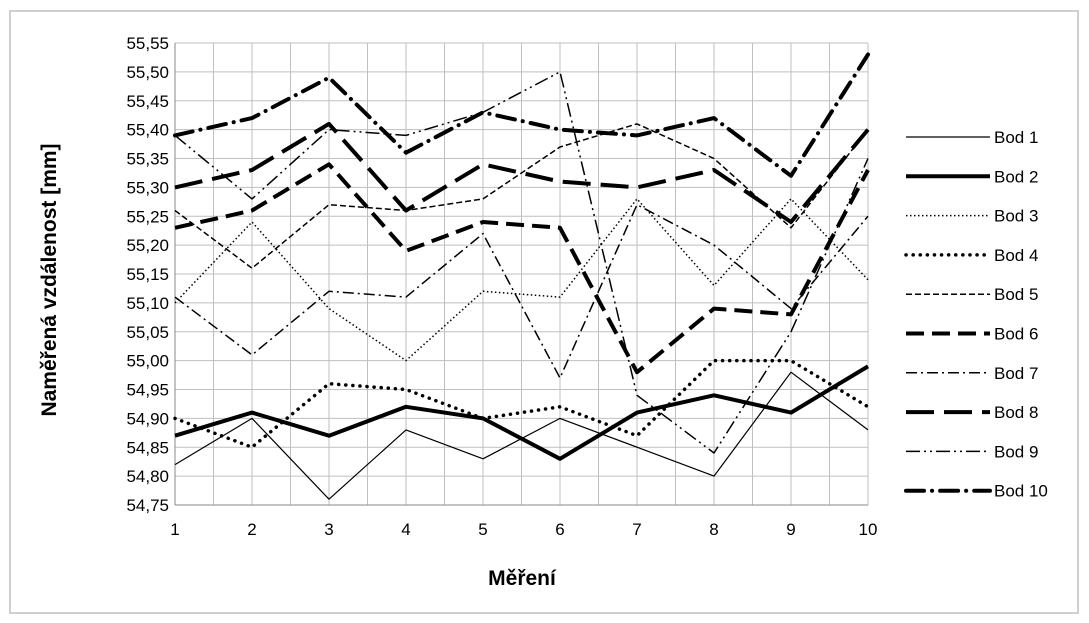 Image resolution: width=1089 pixels, height=623 pixels. I want to click on legend-label-4: Bod 4, so click(1016, 255).